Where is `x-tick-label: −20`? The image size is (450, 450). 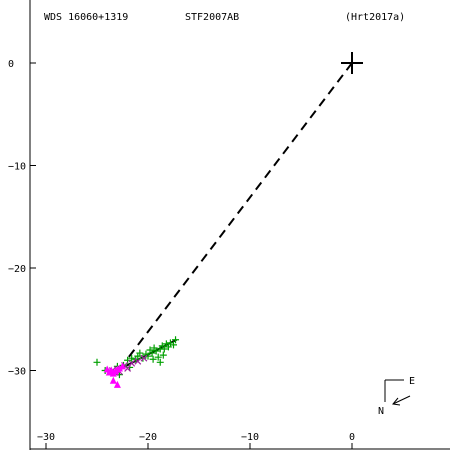 x-tick-label: −20 is located at coordinates (148, 437).